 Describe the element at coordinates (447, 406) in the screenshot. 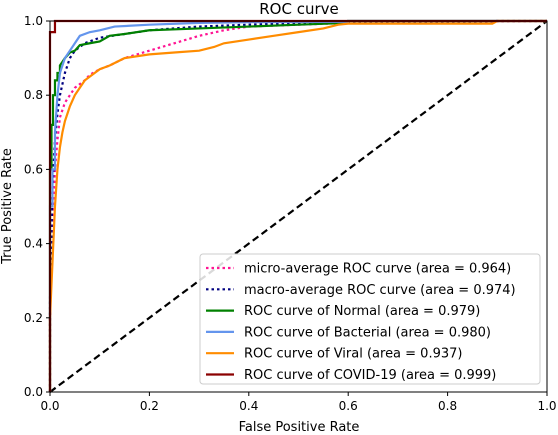

I see `x-tick-label: 0.8` at that location.